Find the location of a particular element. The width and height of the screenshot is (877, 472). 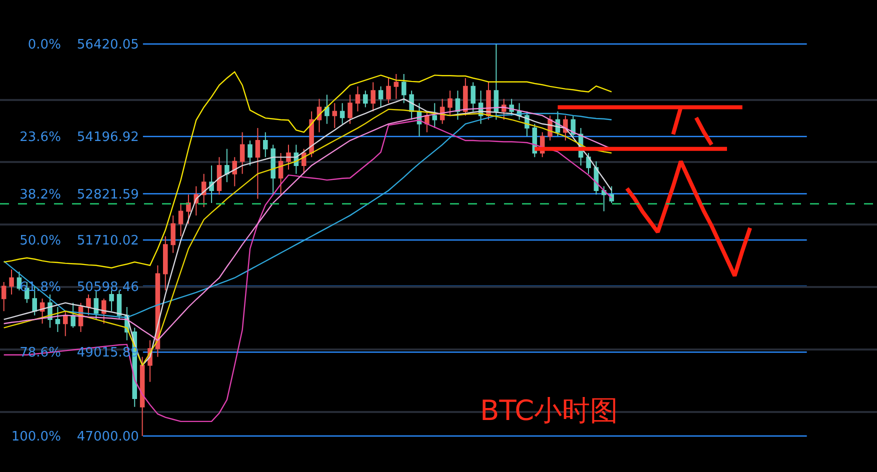

y2-tick-label: 0.0% is located at coordinates (44, 45).